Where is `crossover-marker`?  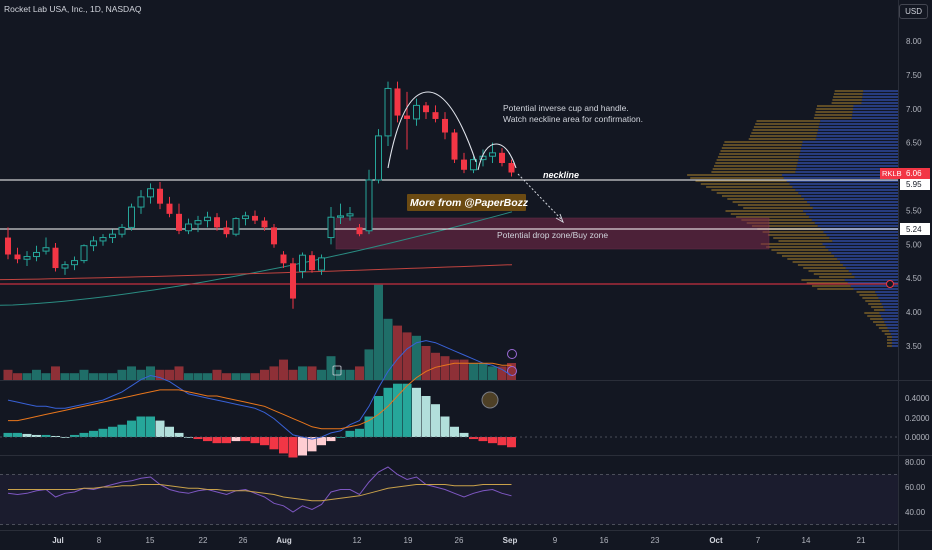
crossover-marker is located at coordinates (490, 400).